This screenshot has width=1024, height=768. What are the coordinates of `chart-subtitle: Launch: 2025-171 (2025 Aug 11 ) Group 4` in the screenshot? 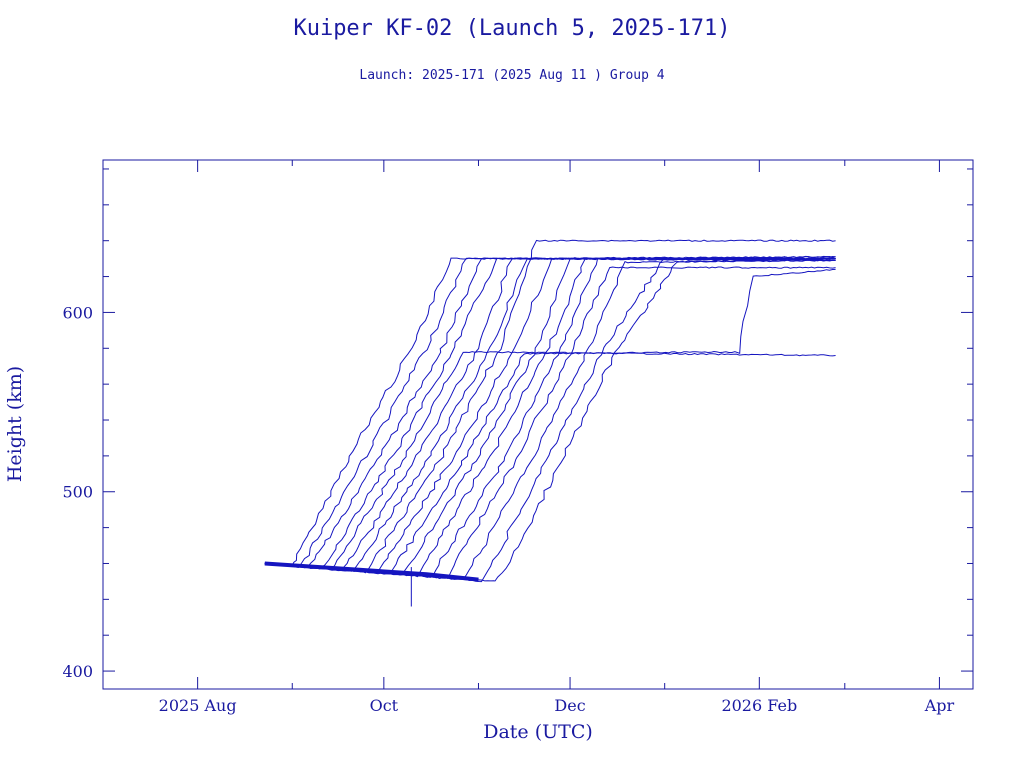 It's located at (512, 75).